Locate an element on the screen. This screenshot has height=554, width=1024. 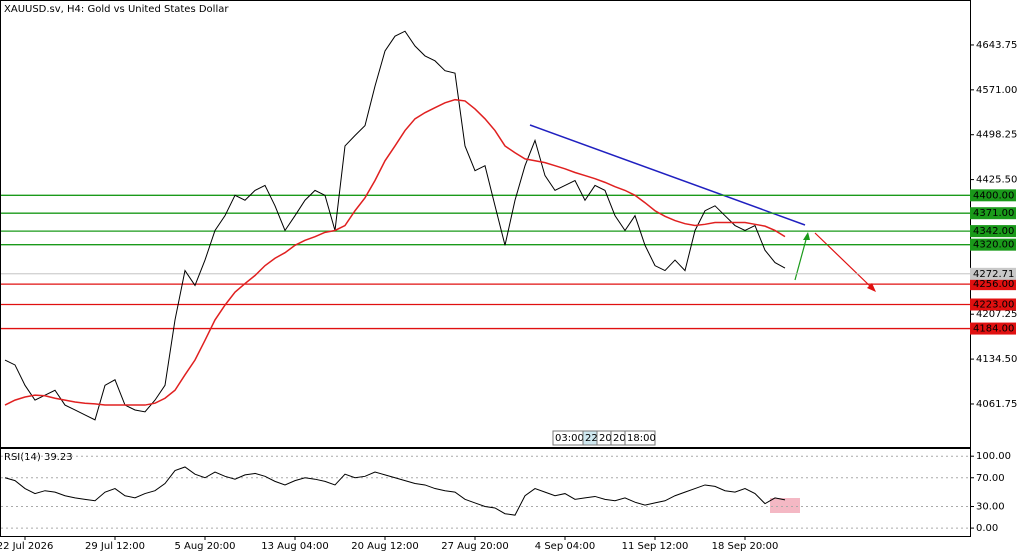
x-tick-label: 11 Sep 12:00 is located at coordinates (655, 546).